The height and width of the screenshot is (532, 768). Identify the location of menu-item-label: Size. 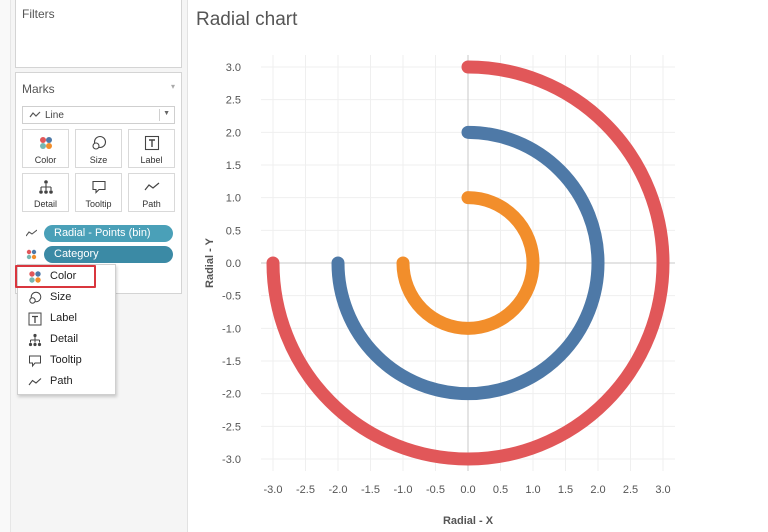
(61, 297).